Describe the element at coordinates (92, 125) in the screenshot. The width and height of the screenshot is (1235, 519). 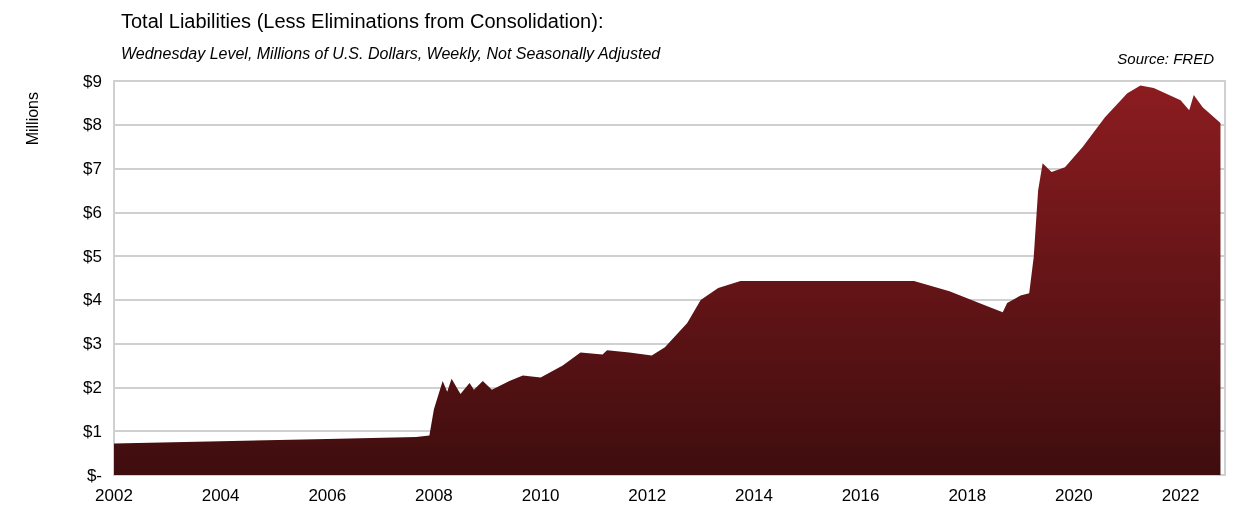
I see `y-tick-label: $8` at that location.